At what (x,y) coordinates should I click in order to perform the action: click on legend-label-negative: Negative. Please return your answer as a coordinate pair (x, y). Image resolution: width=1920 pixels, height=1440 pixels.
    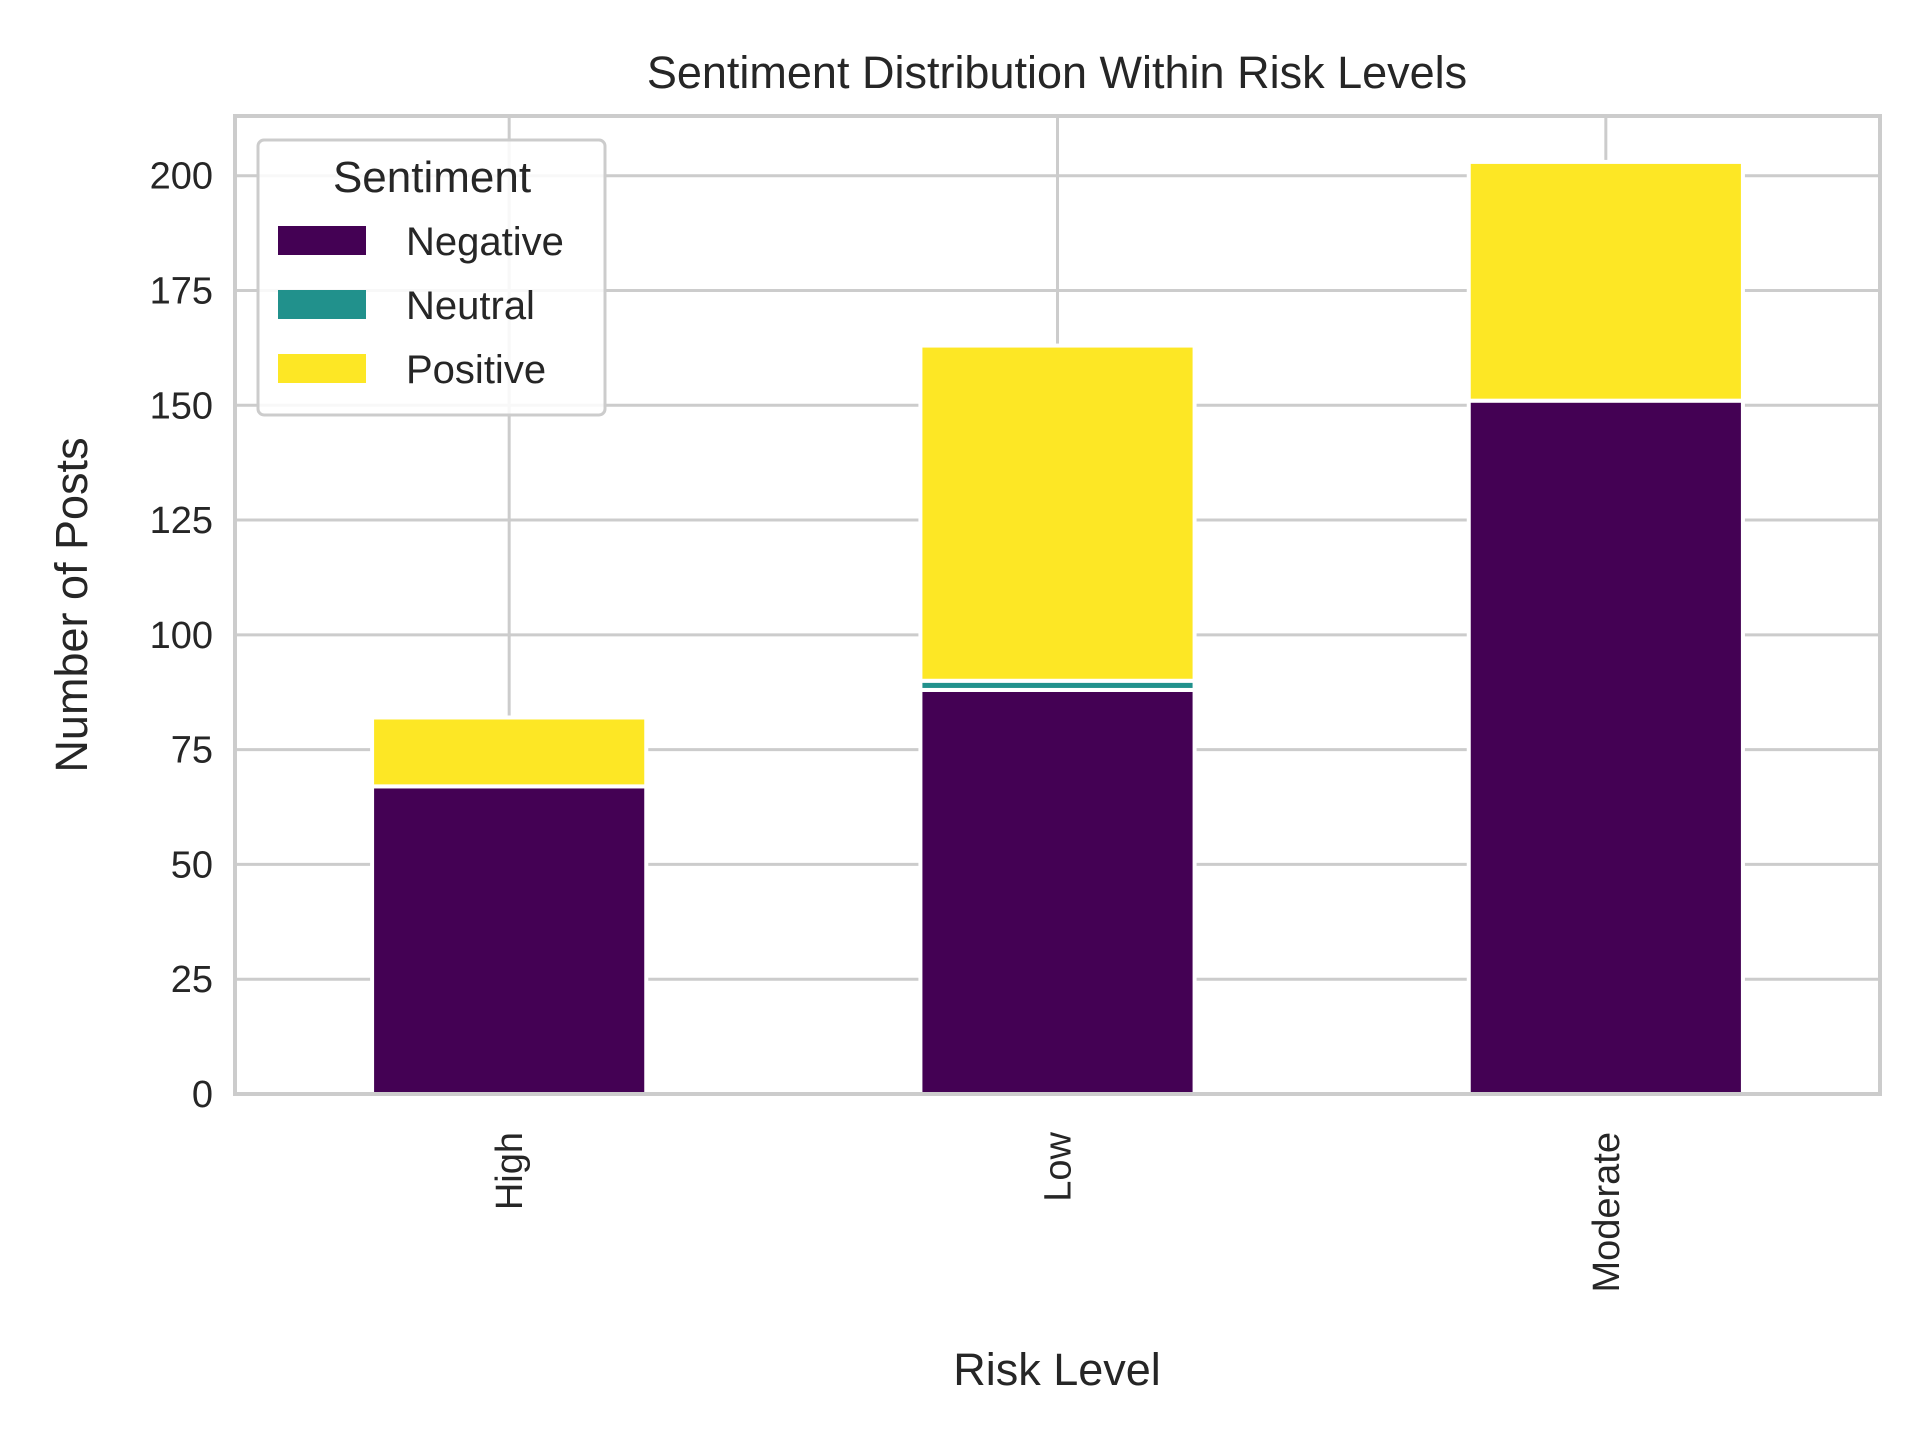
    Looking at the image, I should click on (485, 242).